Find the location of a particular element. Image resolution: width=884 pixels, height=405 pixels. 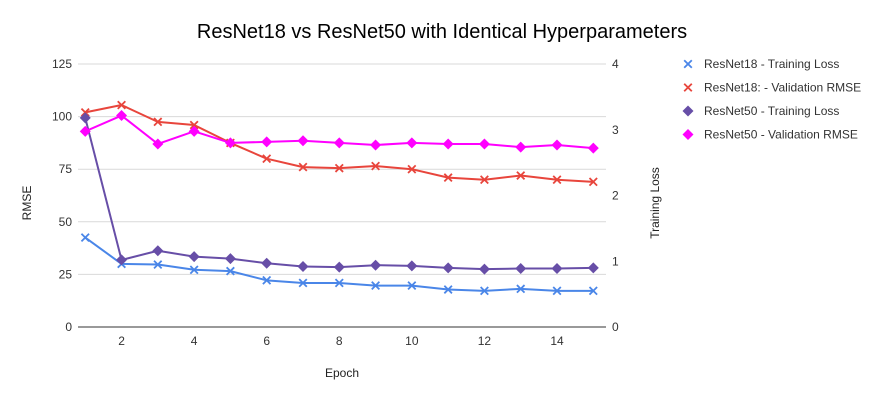

y-right-tick-label: 4 is located at coordinates (615, 64).